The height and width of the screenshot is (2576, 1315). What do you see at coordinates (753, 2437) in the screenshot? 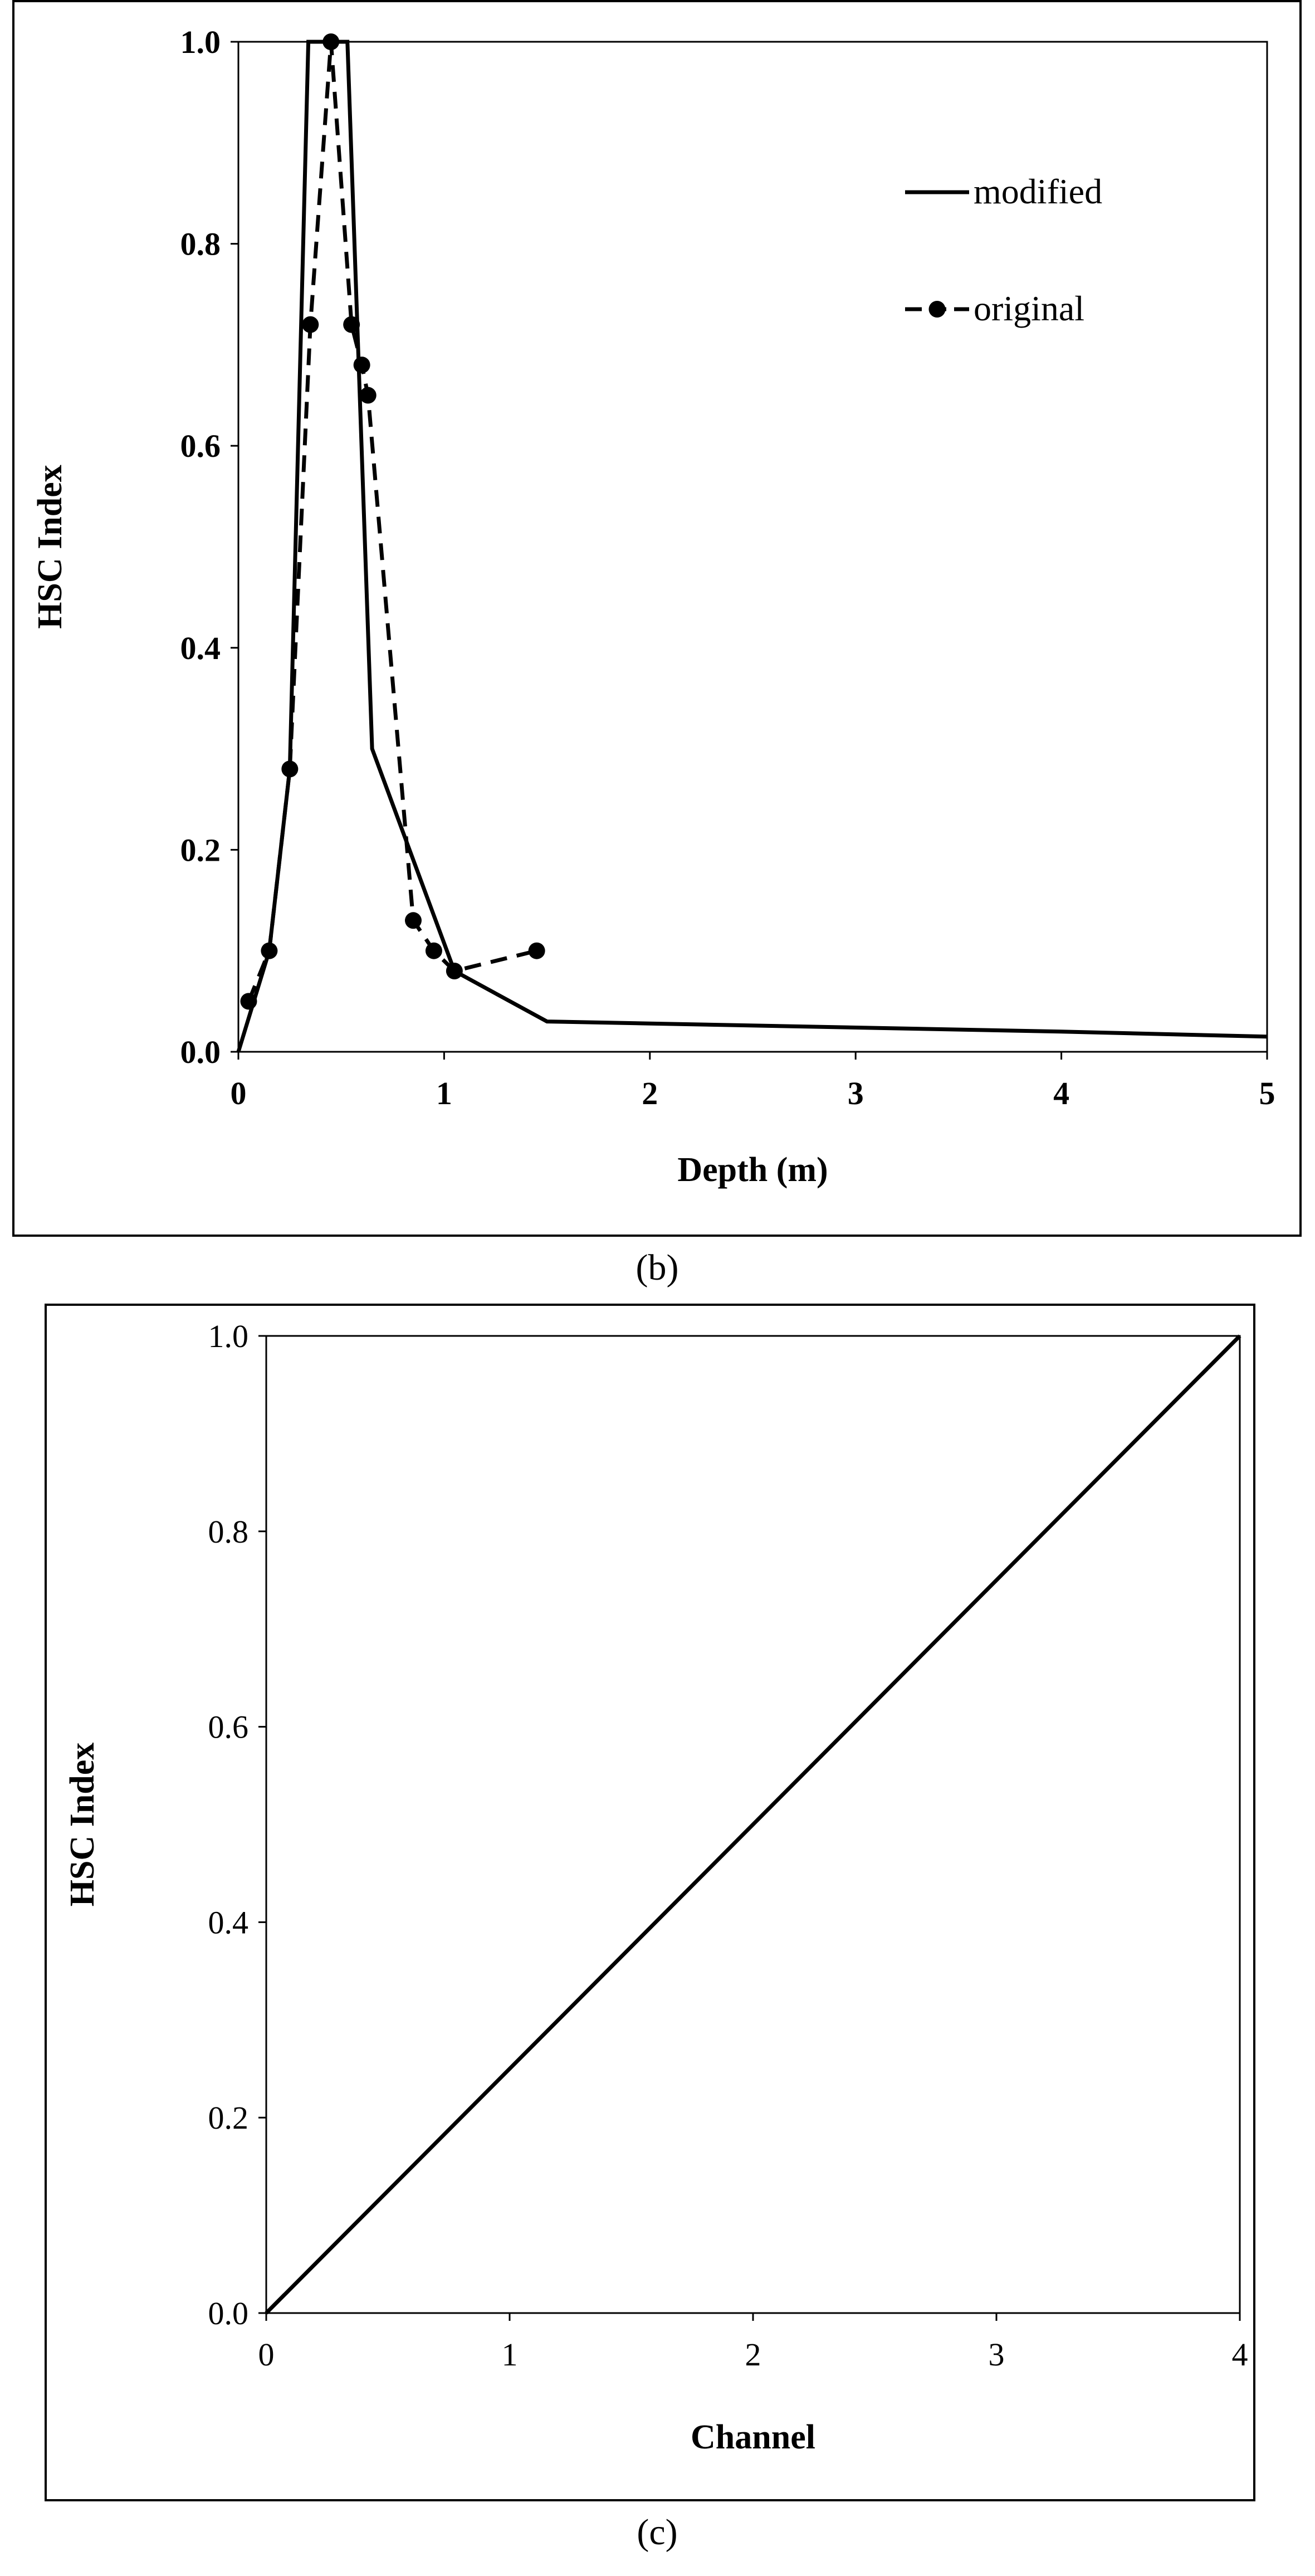
I see `x-axis-label: Channel` at bounding box center [753, 2437].